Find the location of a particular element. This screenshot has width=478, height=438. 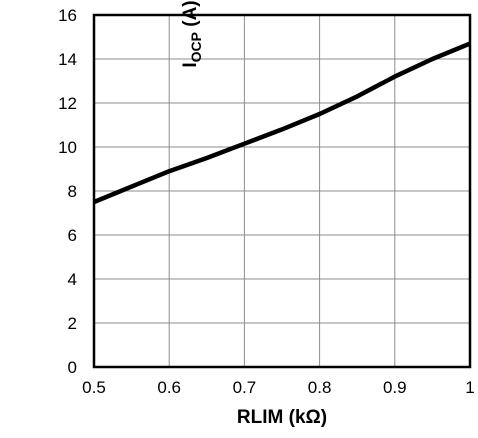

y-tick-label: 8 is located at coordinates (72, 191).